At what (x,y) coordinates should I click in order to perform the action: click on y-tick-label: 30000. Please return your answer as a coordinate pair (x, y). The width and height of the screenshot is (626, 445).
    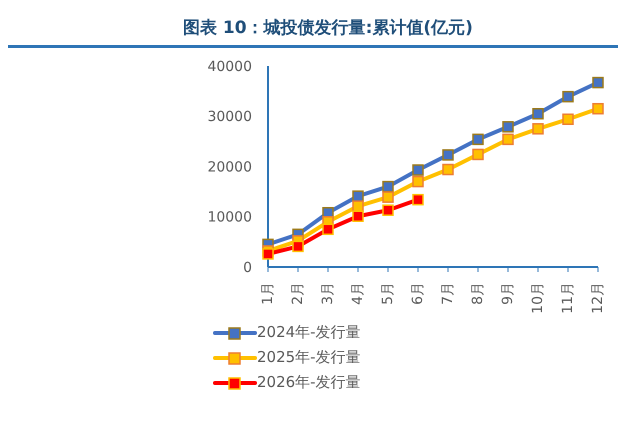
    Looking at the image, I should click on (229, 117).